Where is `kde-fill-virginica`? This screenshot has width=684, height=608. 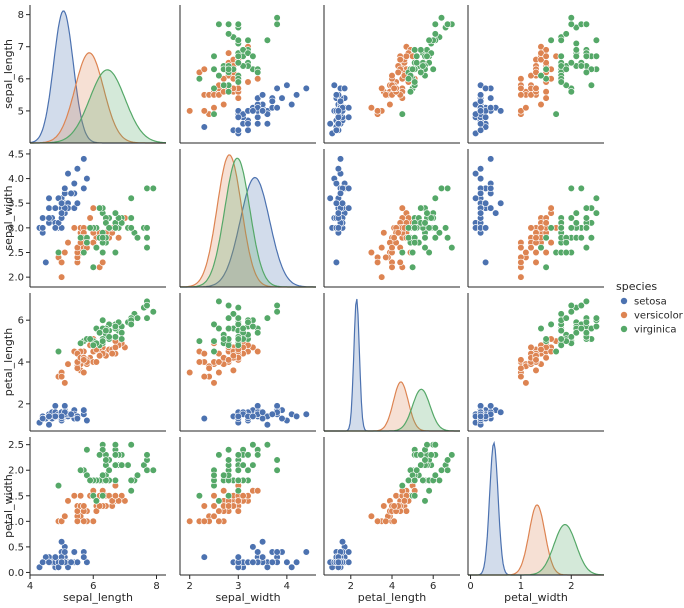 kde-fill-virginica is located at coordinates (248, 222).